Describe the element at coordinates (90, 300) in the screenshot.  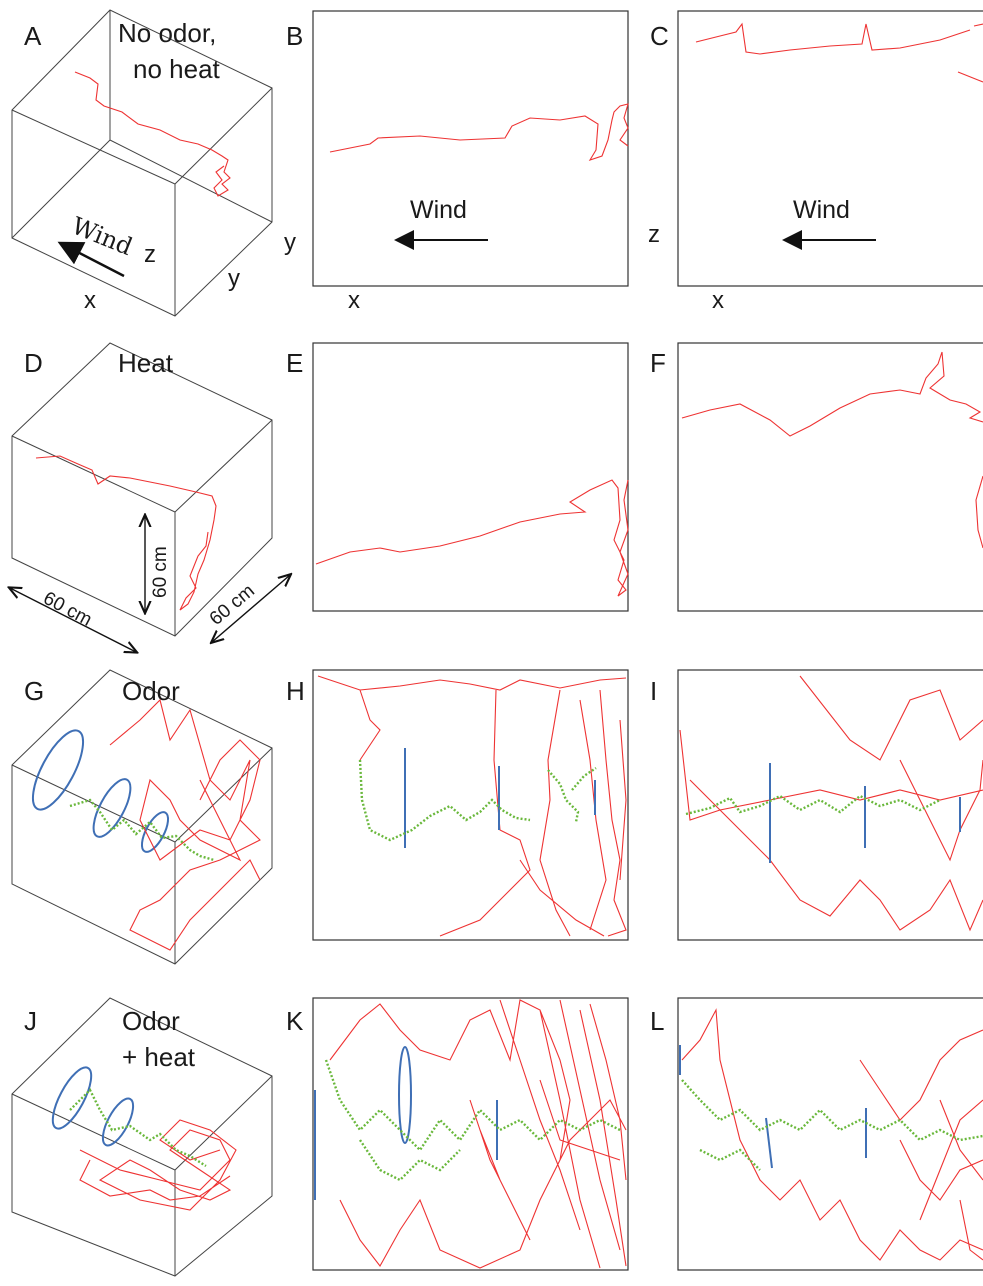
I see `cube-axis-x: x` at that location.